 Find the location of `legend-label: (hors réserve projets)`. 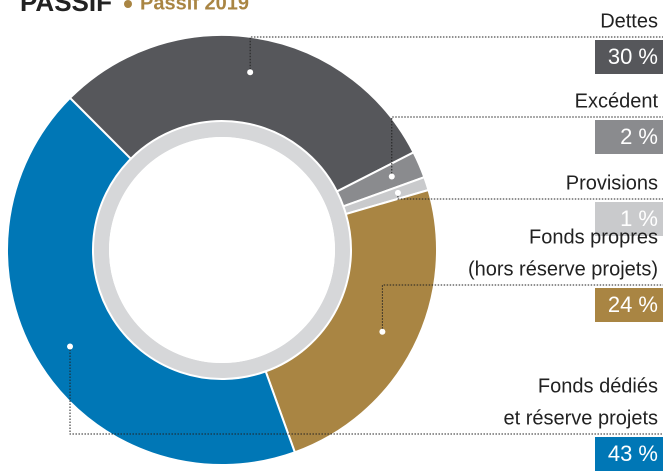

legend-label: (hors réserve projets) is located at coordinates (563, 269).